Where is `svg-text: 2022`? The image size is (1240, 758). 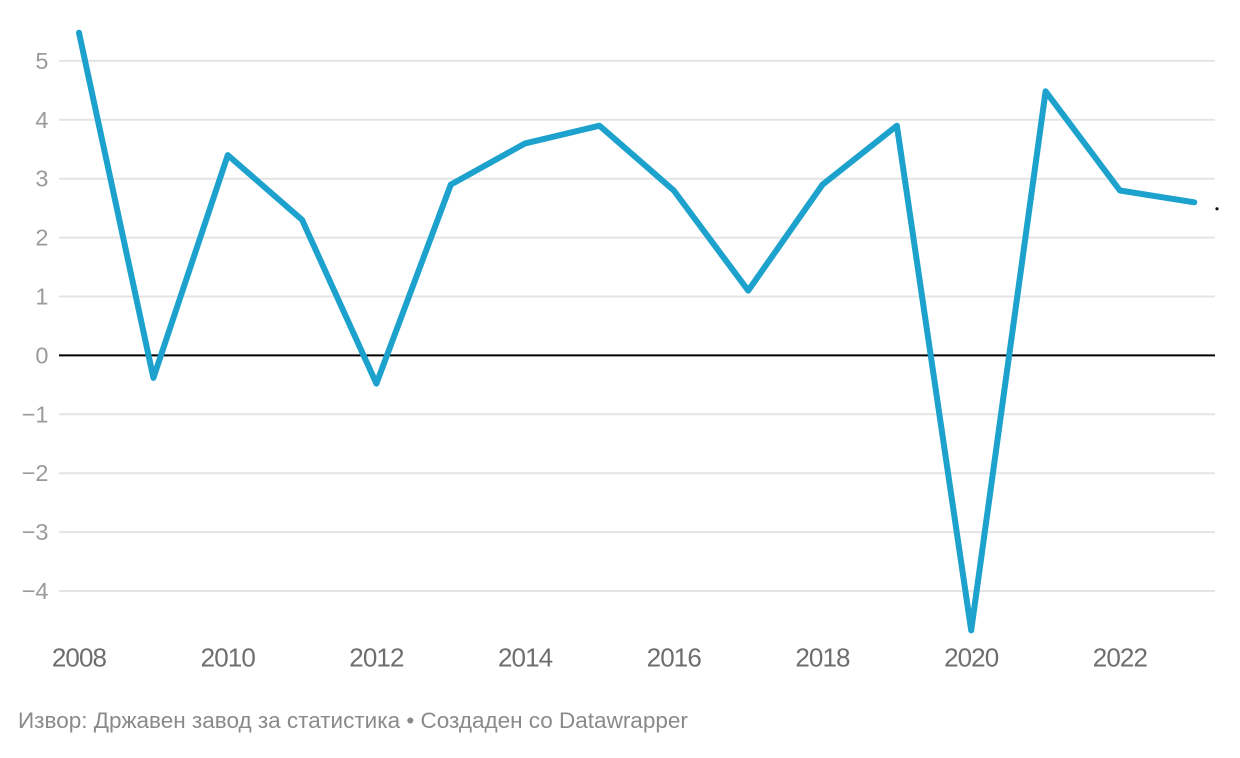 svg-text: 2022 is located at coordinates (1120, 658).